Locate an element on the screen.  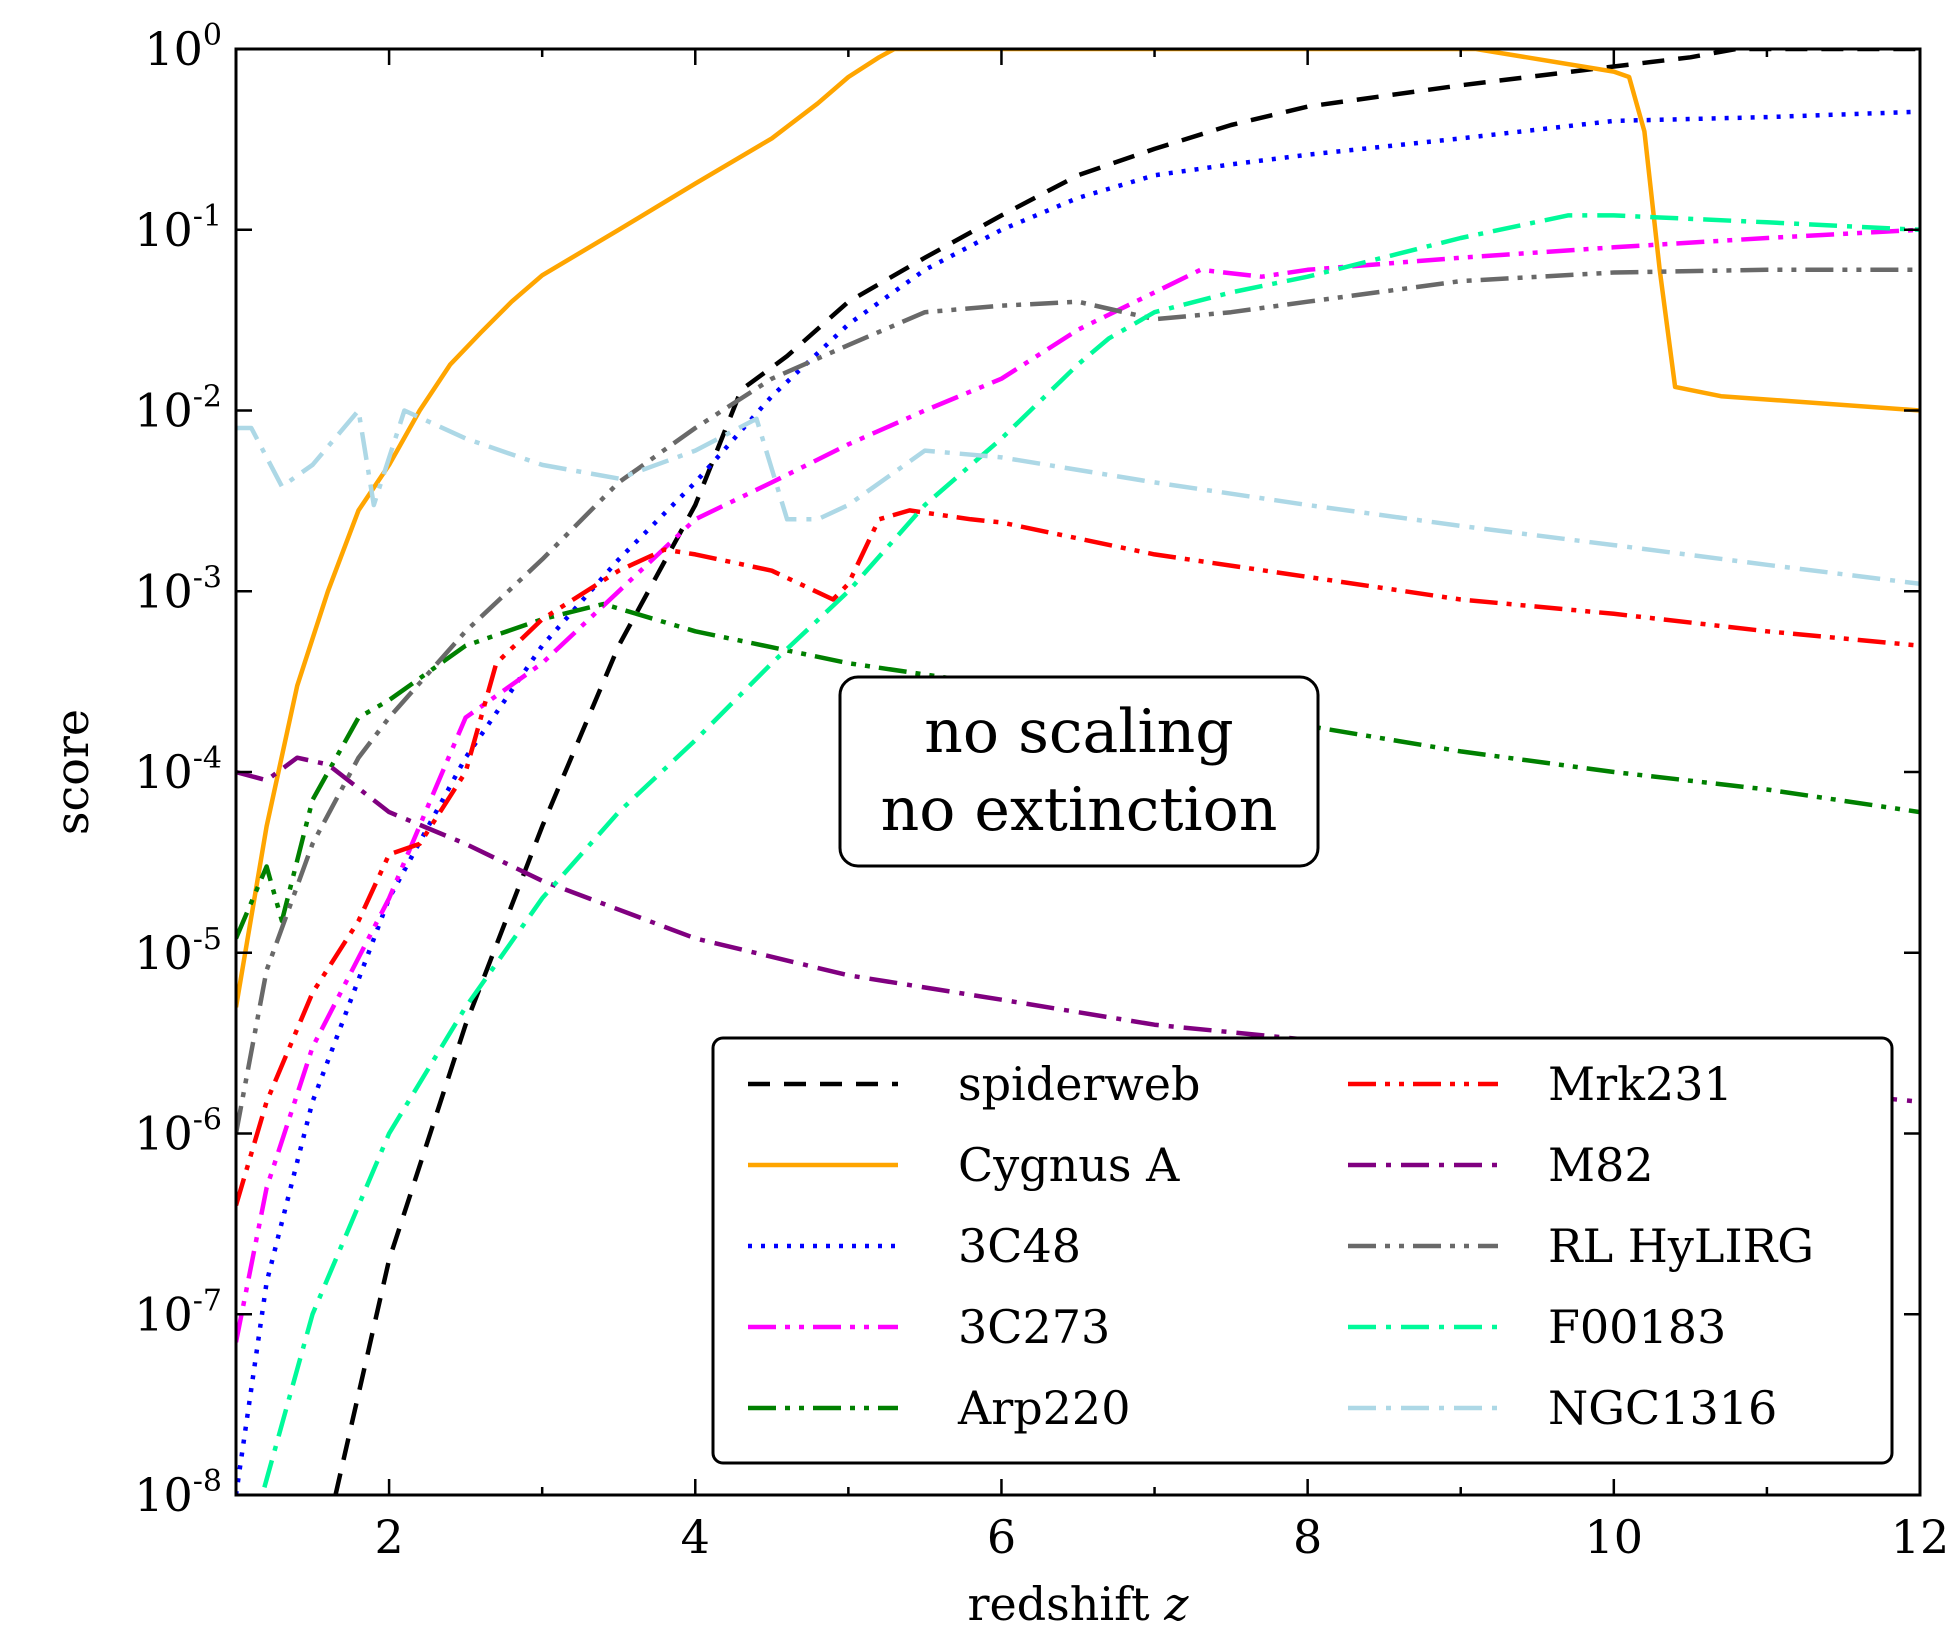
x-axis-label: redshift z is located at coordinates (1079, 1604).